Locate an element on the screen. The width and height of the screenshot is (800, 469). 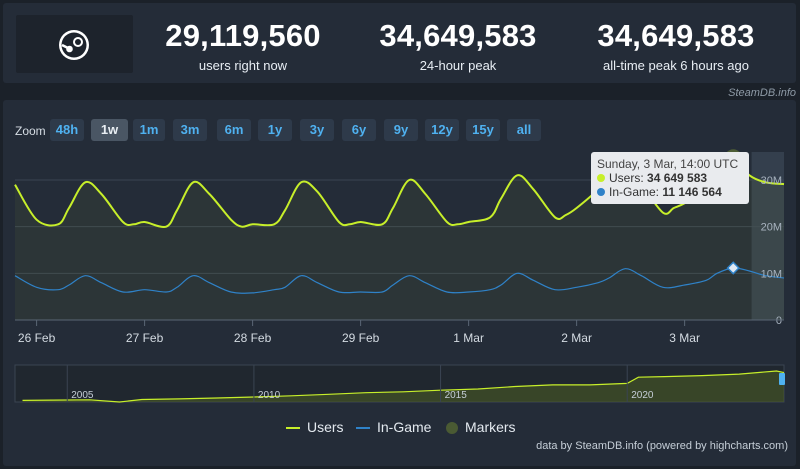
steam-logo is located at coordinates (74, 44).